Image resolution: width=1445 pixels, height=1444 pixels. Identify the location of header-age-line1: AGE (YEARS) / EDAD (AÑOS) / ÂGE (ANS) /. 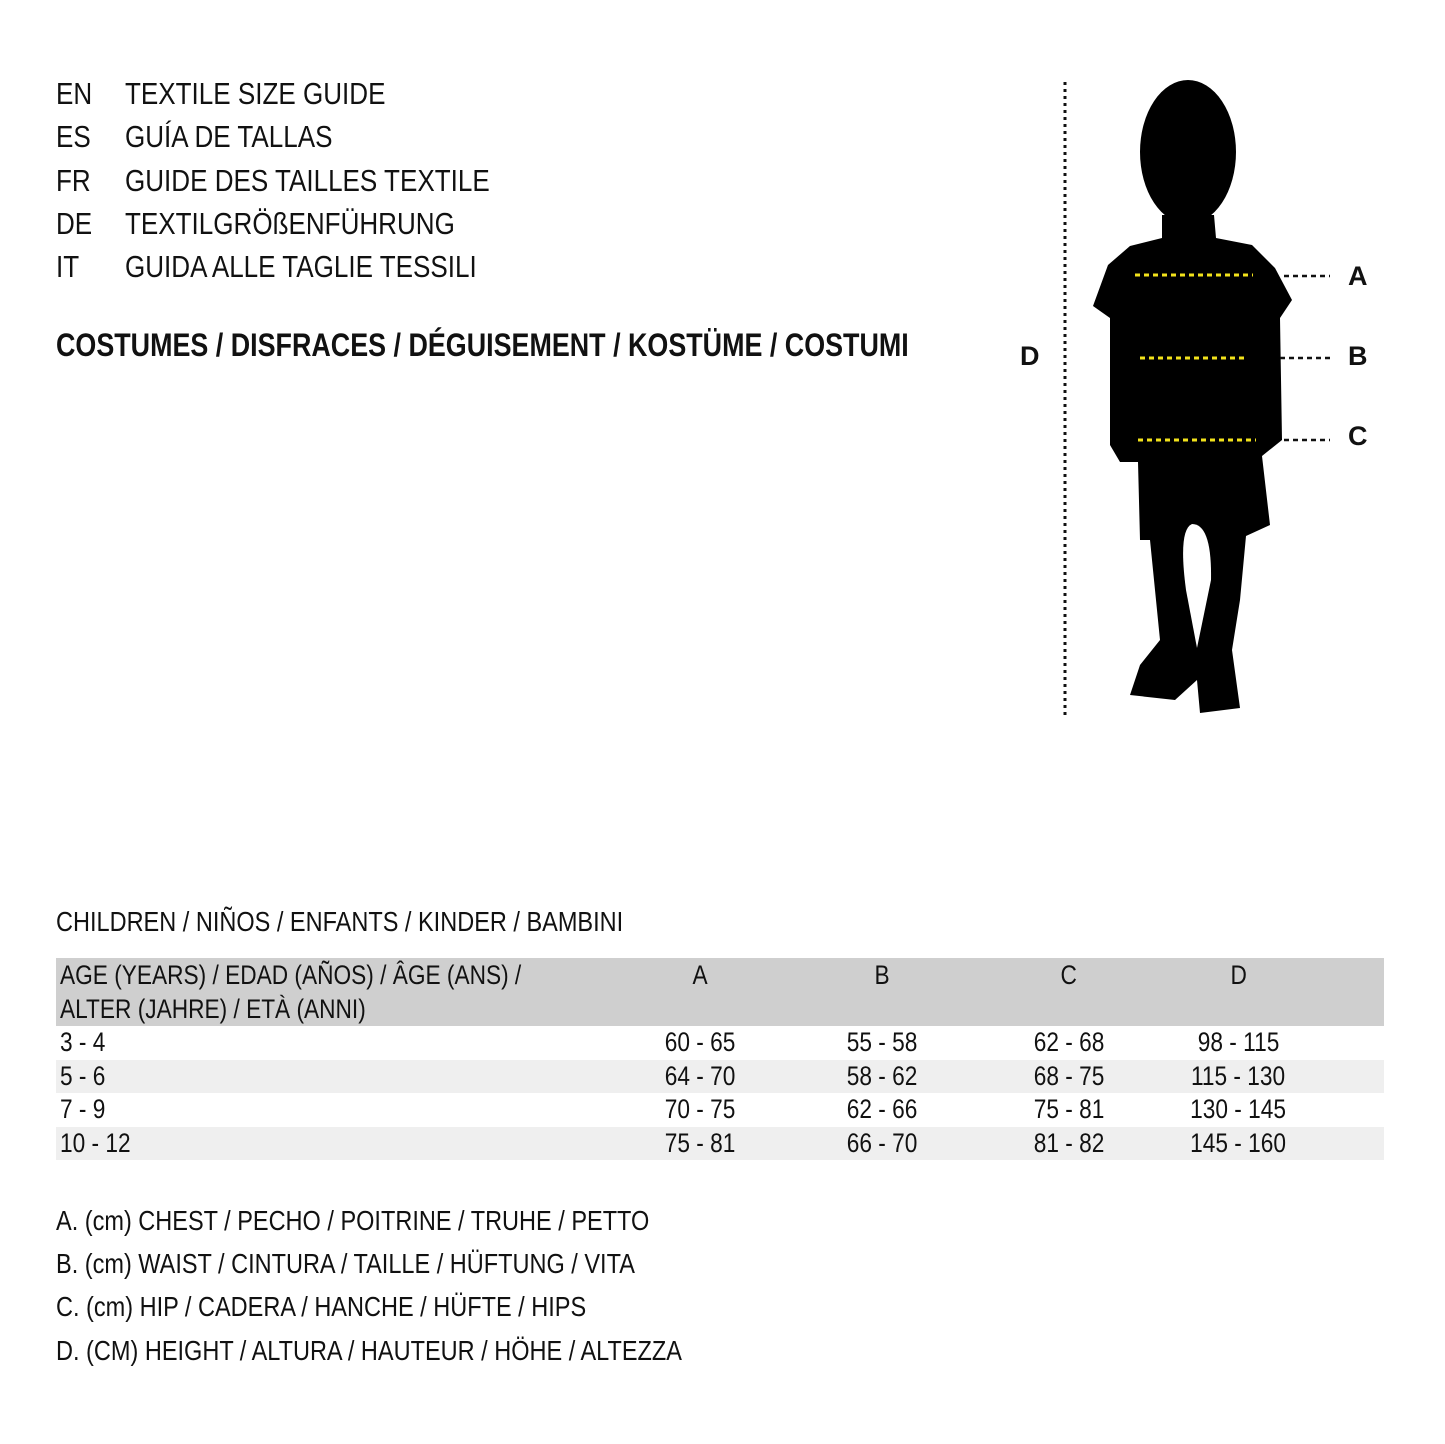
(291, 975).